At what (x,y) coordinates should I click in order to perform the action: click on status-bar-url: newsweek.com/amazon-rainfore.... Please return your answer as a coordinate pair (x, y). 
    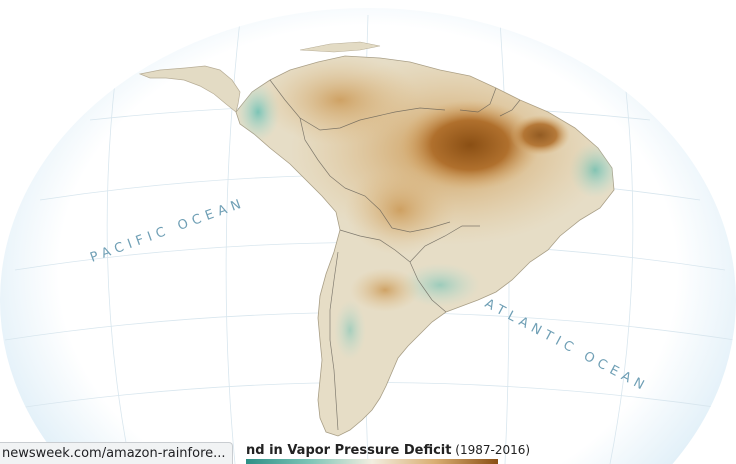
    Looking at the image, I should click on (116, 453).